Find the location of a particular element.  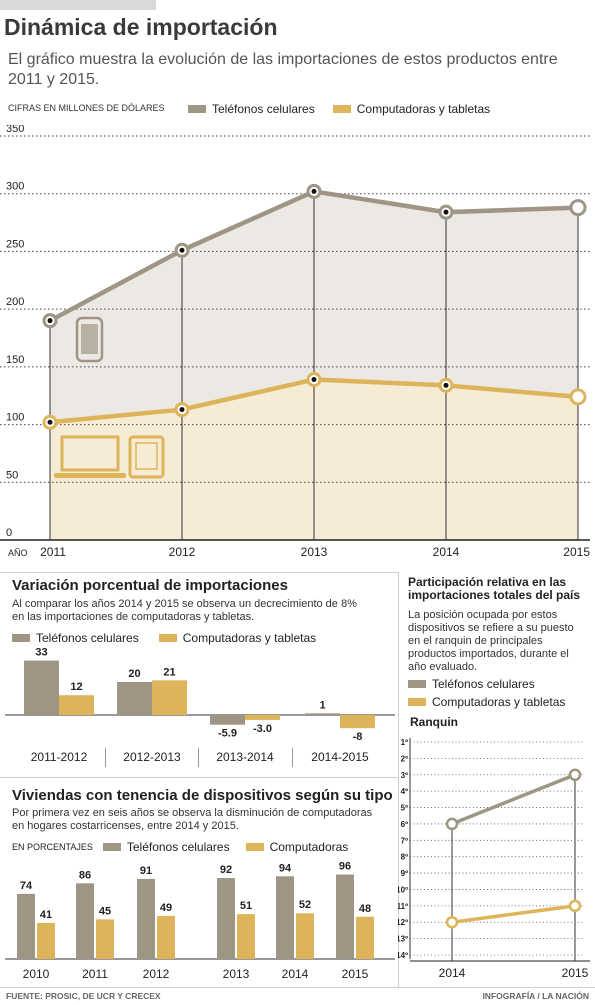

computers-rank-point is located at coordinates (575, 906).